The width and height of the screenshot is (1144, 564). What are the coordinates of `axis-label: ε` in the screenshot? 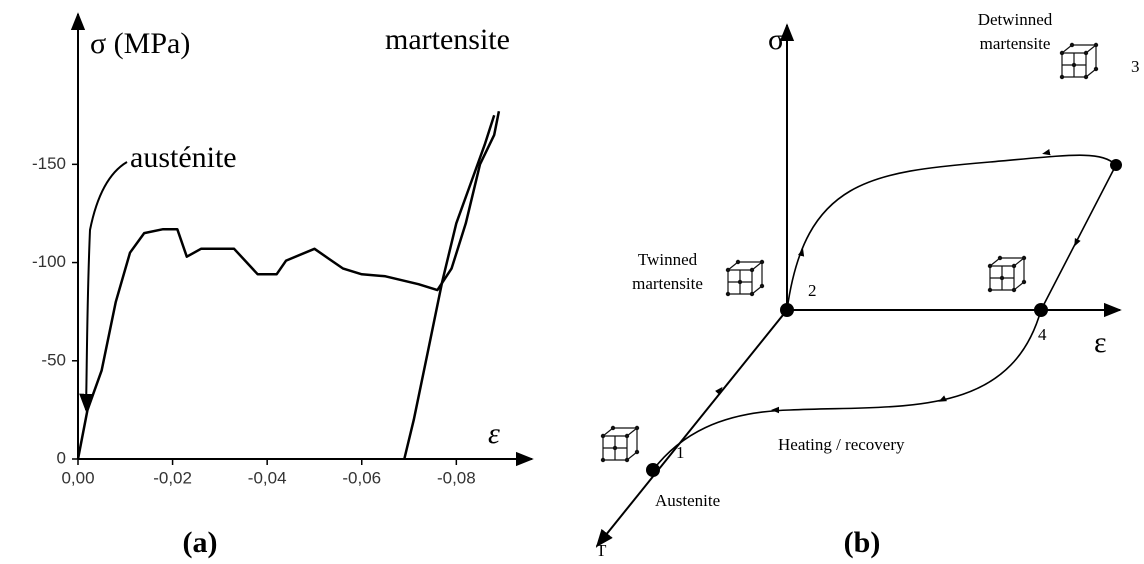 It's located at (1100, 342).